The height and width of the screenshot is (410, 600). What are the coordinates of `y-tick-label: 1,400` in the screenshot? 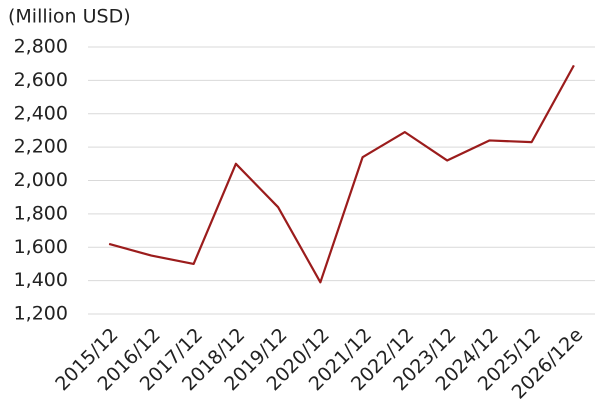 It's located at (41, 280).